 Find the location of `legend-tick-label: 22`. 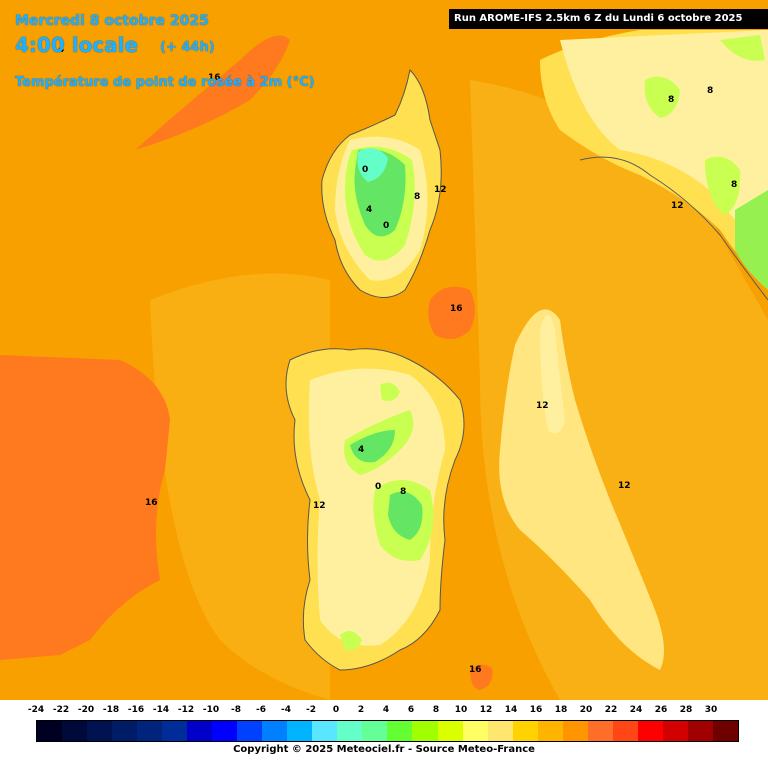

legend-tick-label: 22 is located at coordinates (611, 710).